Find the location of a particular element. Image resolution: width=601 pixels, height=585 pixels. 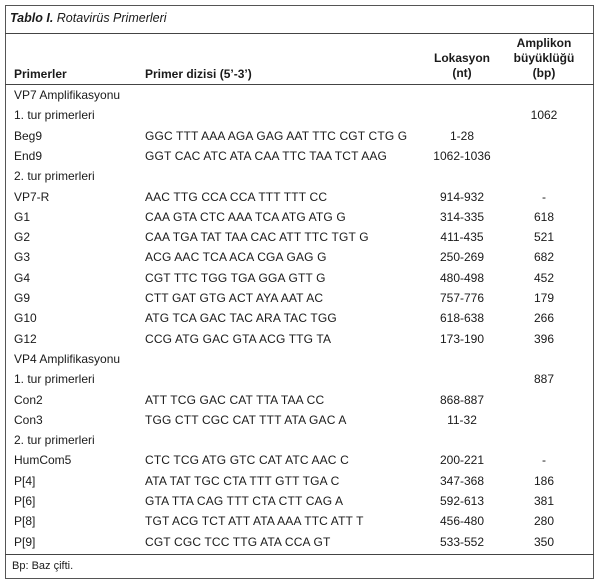

cell-primer: VP7 Amplifikasyonu is located at coordinates (67, 95).